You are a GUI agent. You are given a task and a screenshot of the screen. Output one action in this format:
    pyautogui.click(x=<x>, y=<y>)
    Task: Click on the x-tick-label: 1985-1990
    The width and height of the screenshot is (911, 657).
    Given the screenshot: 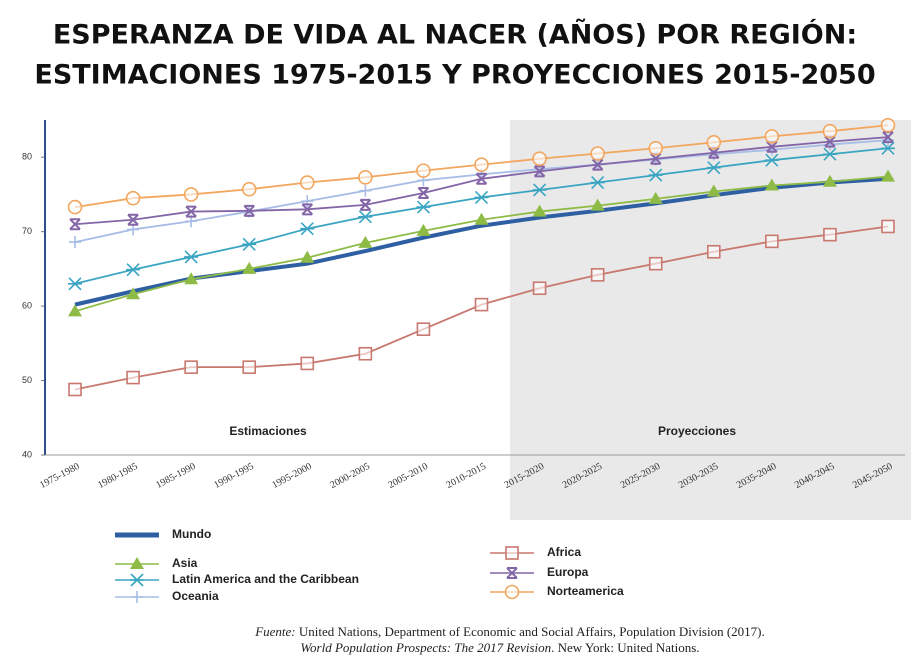 What is the action you would take?
    pyautogui.click(x=175, y=476)
    